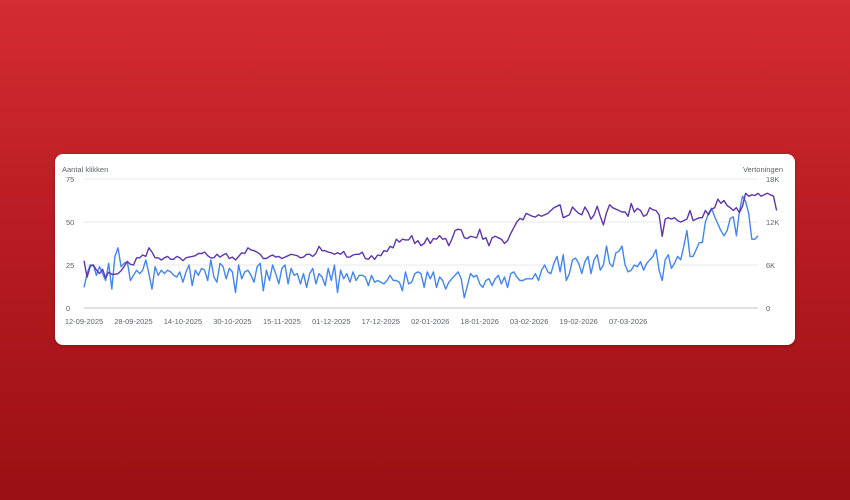  I want to click on right-tick-label: 12K, so click(772, 222).